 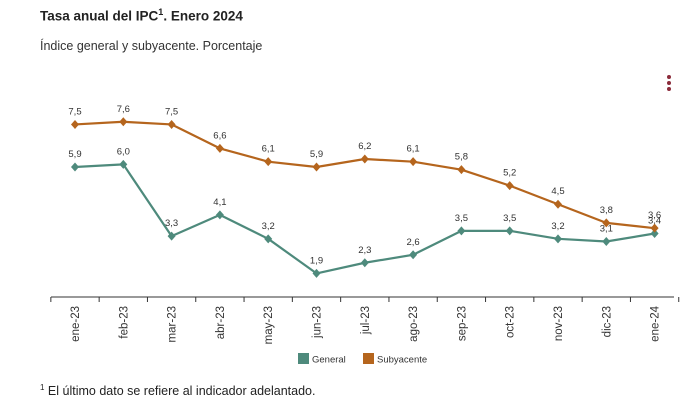 What do you see at coordinates (221, 322) in the screenshot?
I see `x-tick-label: abr-23` at bounding box center [221, 322].